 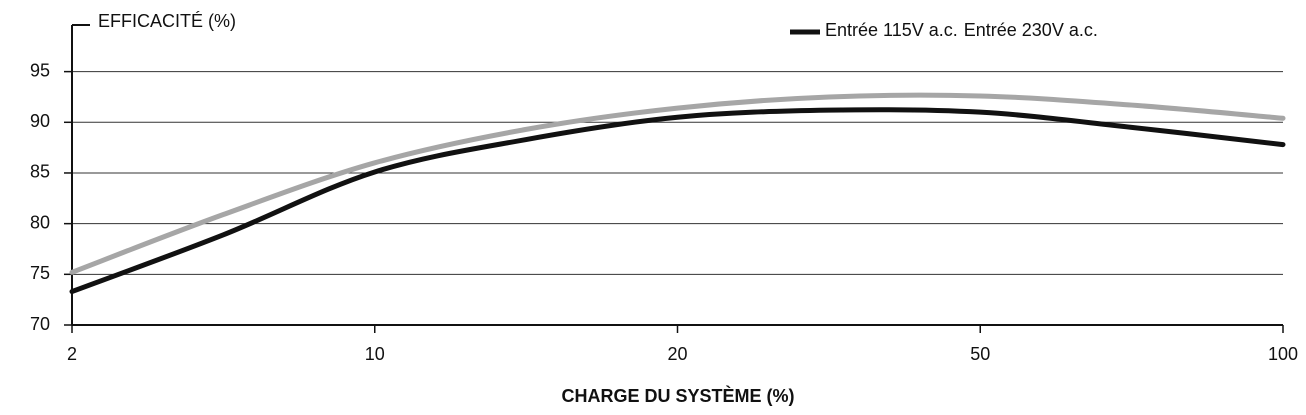 What do you see at coordinates (40, 273) in the screenshot?
I see `y-tick-label: 75` at bounding box center [40, 273].